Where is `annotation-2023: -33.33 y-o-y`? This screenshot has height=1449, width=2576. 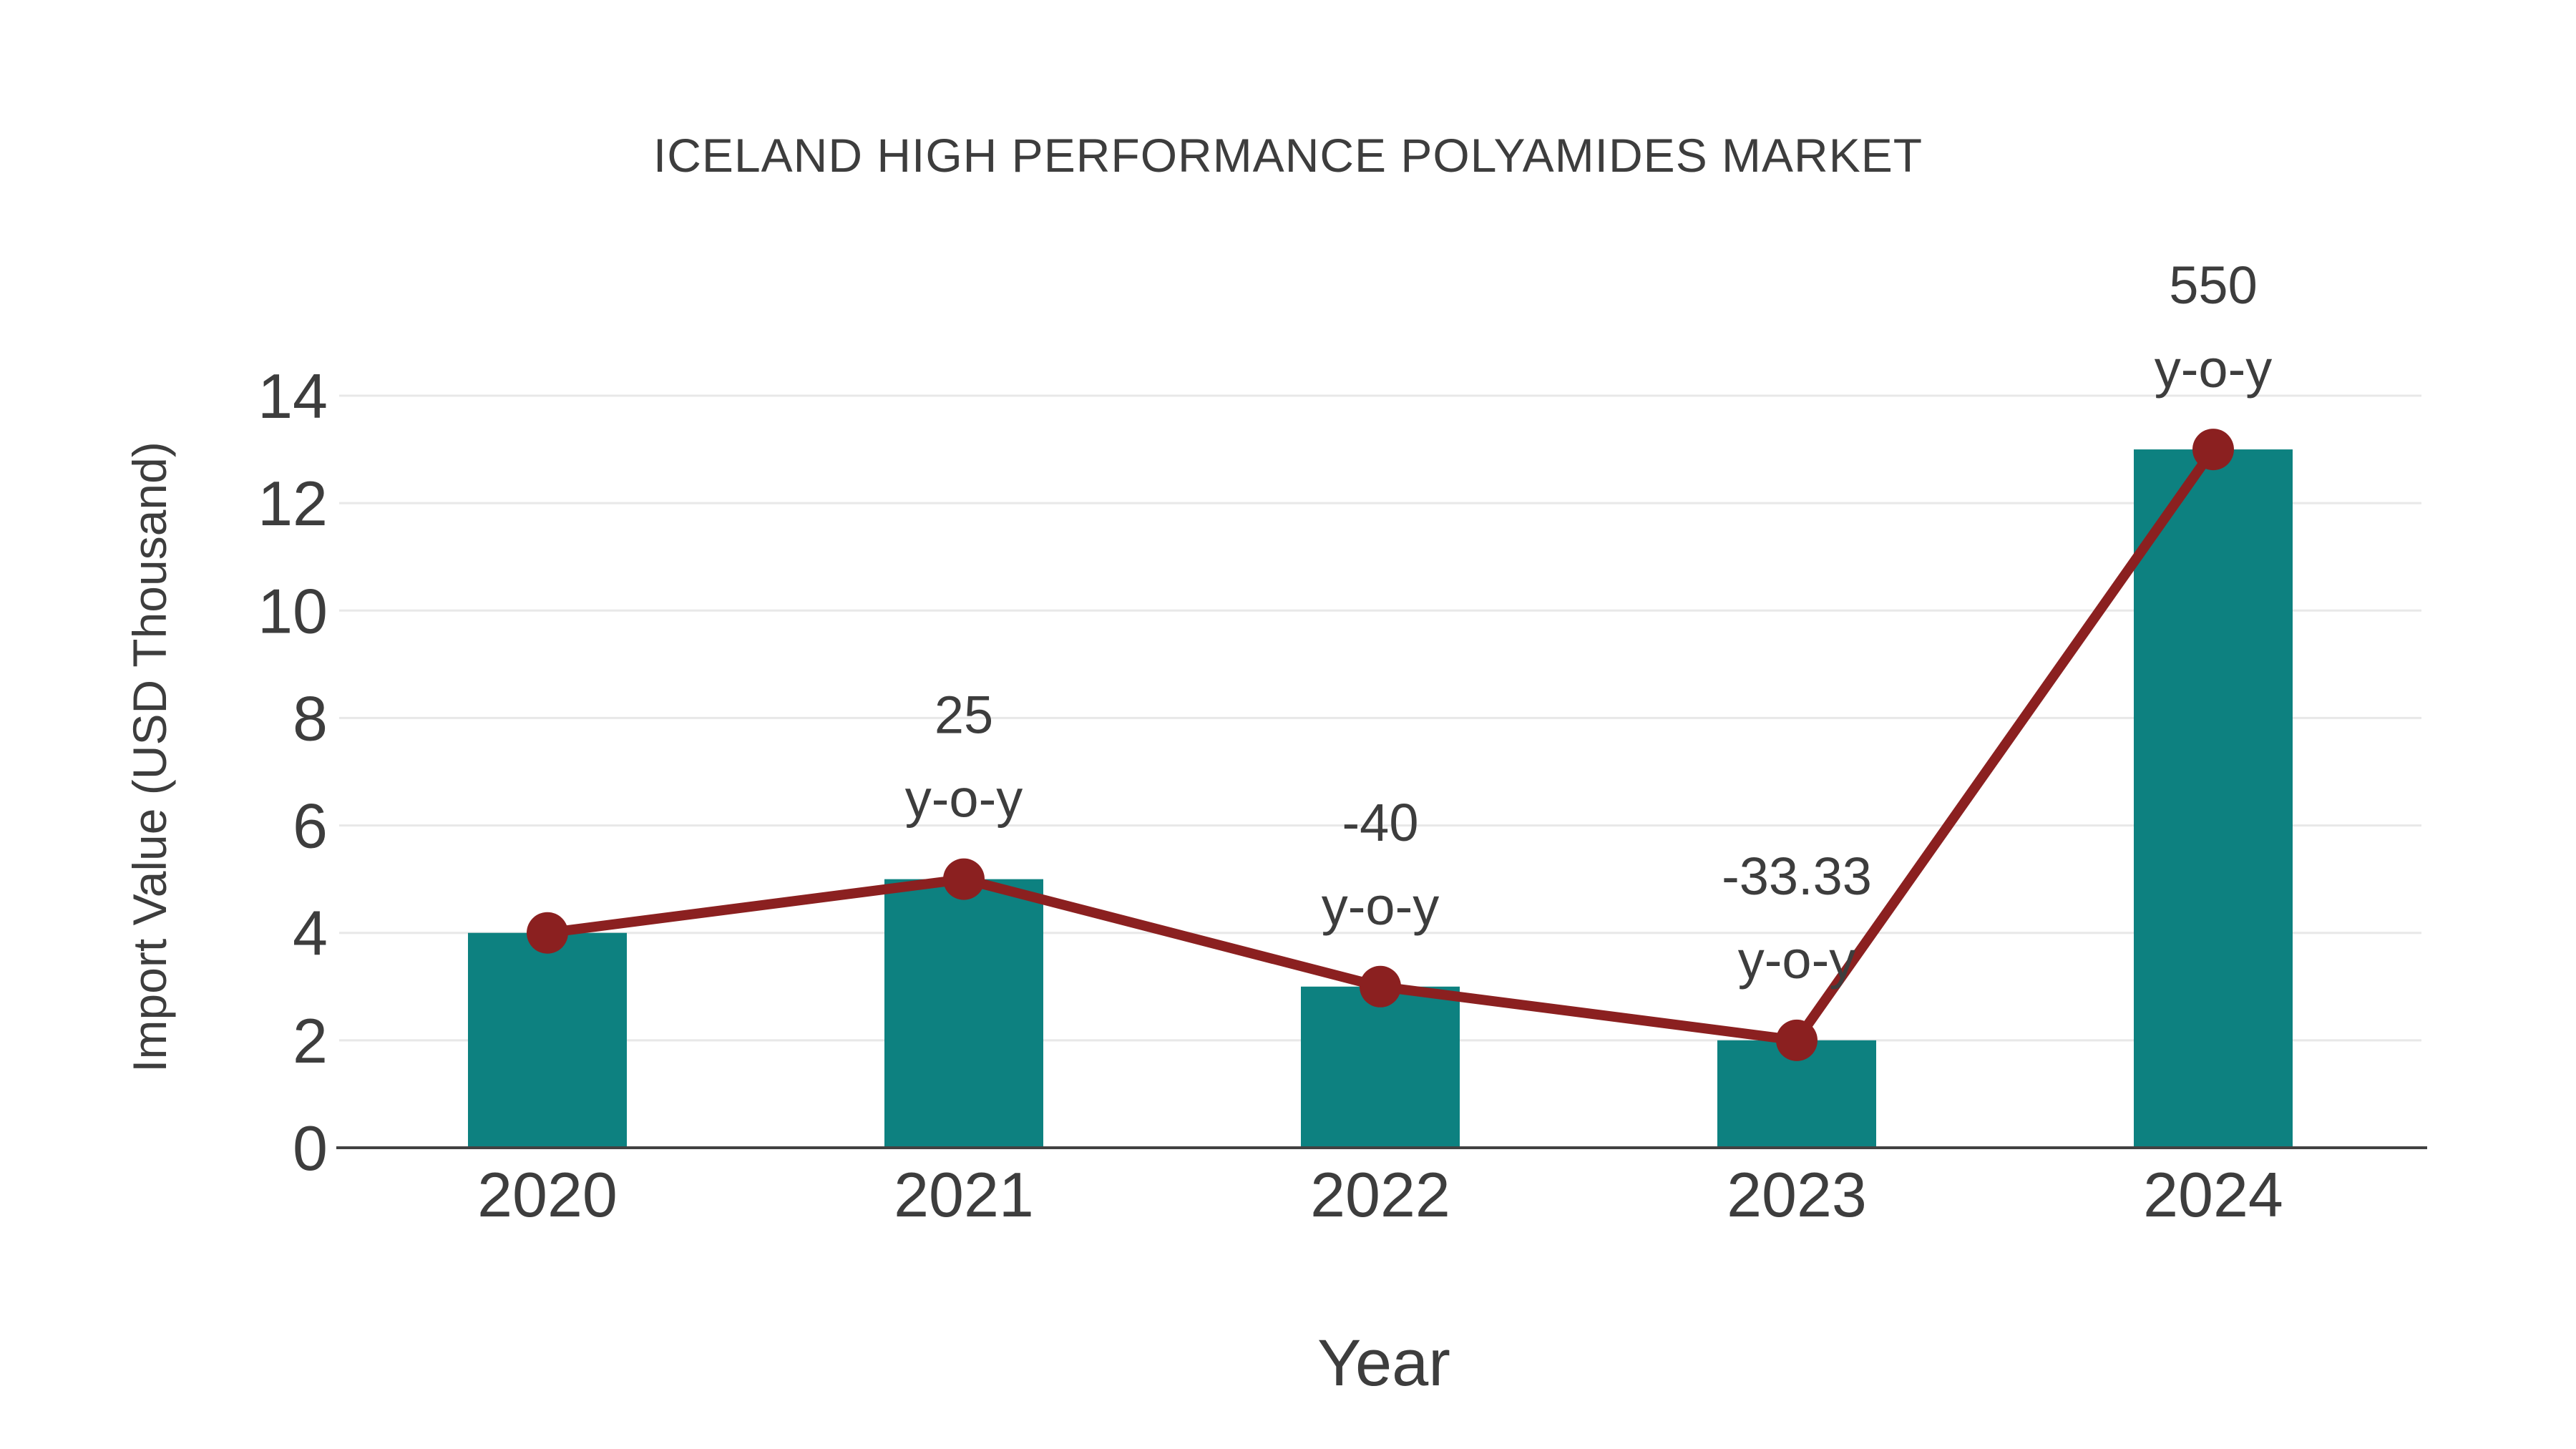
annotation-2023: -33.33 y-o-y is located at coordinates (1797, 918).